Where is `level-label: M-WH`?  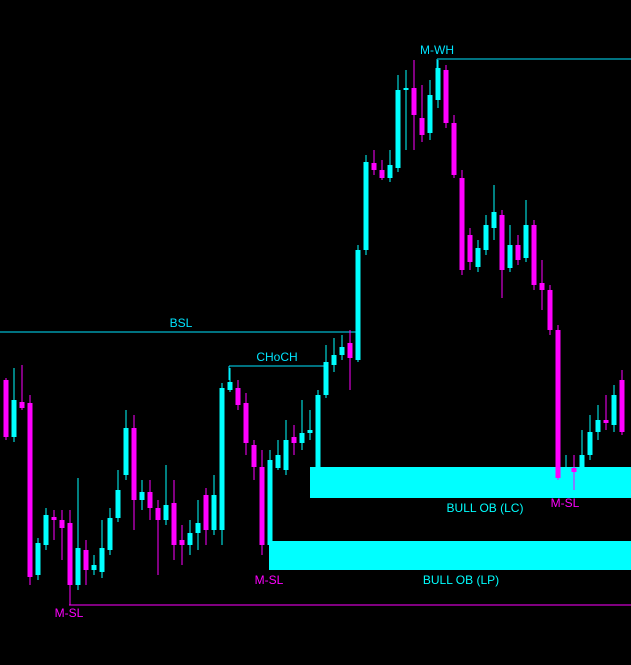
level-label: M-WH is located at coordinates (437, 50).